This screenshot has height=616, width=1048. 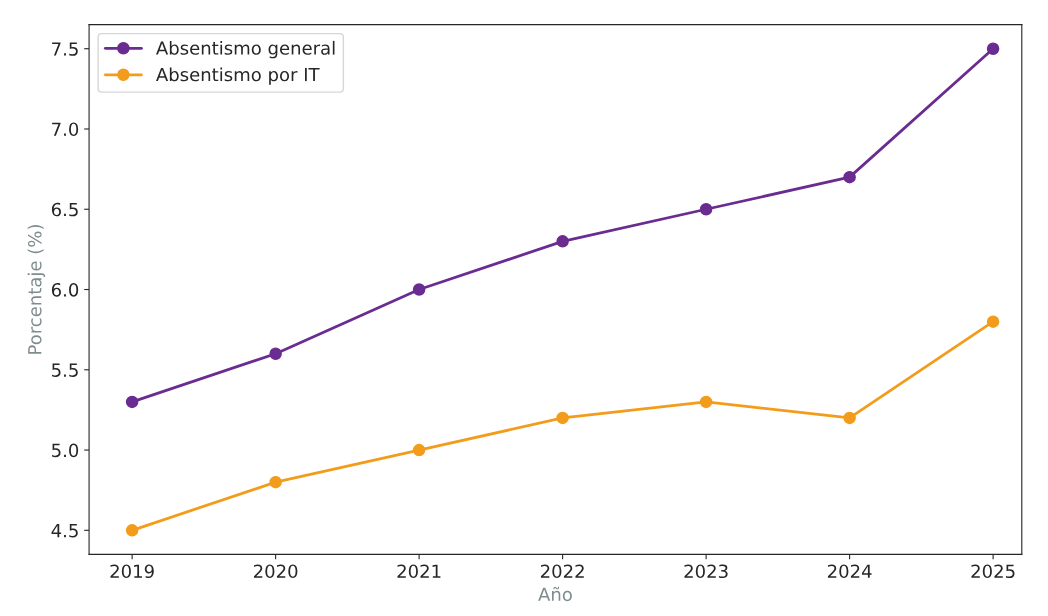 I want to click on x-tick-label: 2025, so click(x=993, y=571).